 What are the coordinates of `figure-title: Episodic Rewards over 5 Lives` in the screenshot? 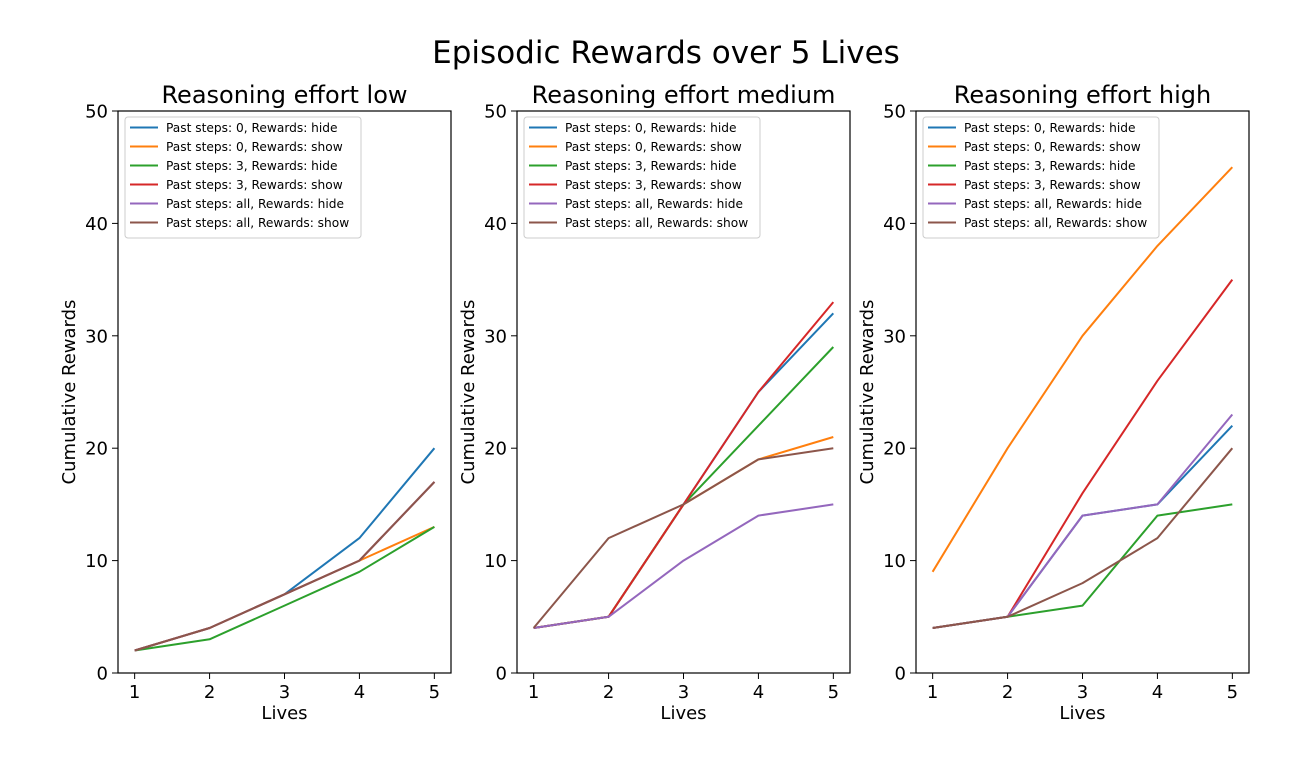 It's located at (666, 53).